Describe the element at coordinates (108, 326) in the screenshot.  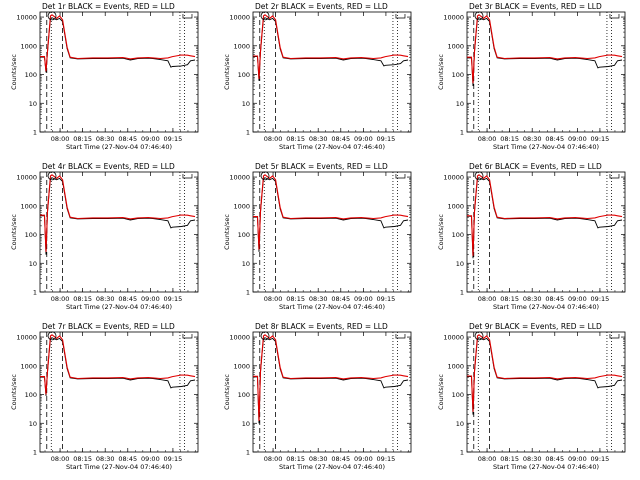
I see `panel-title: Det 7r BLACK = Events, RED = LLD` at that location.